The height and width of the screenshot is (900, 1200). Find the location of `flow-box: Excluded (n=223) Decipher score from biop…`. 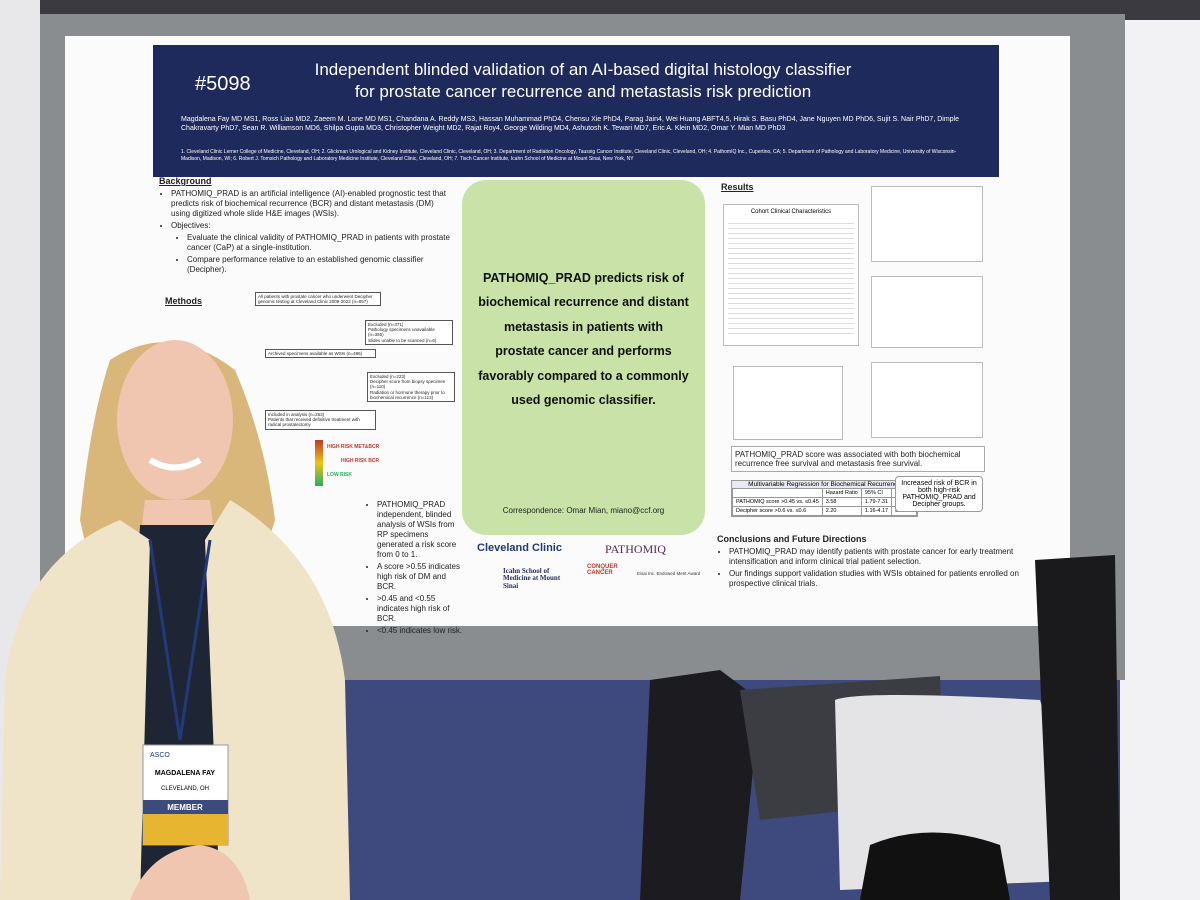

flow-box: Excluded (n=223) Decipher score from biop… is located at coordinates (411, 387).